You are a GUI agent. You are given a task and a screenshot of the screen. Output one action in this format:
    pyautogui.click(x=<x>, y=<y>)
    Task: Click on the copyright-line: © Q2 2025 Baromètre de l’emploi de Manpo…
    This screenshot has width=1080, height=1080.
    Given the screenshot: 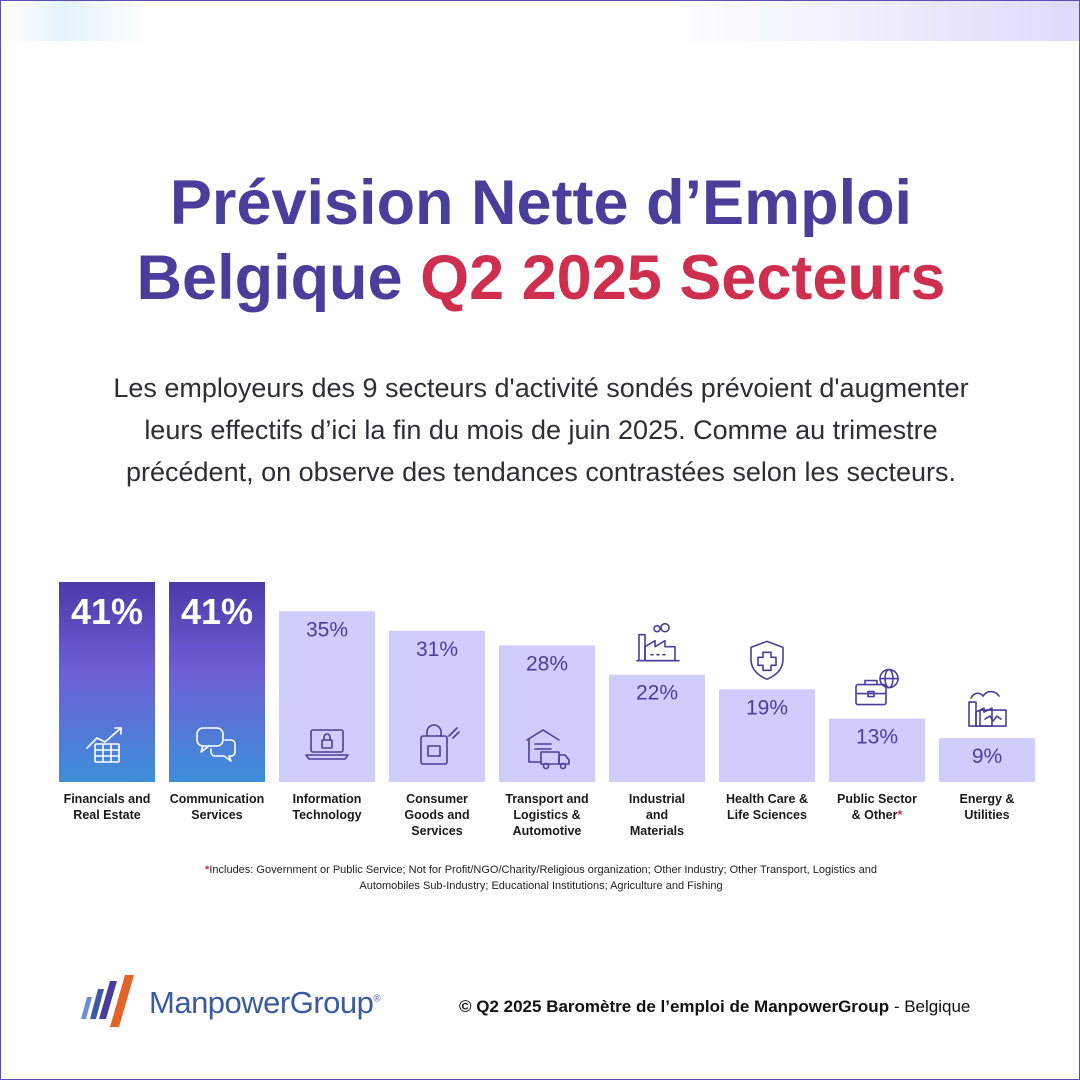 What is the action you would take?
    pyautogui.click(x=714, y=1007)
    